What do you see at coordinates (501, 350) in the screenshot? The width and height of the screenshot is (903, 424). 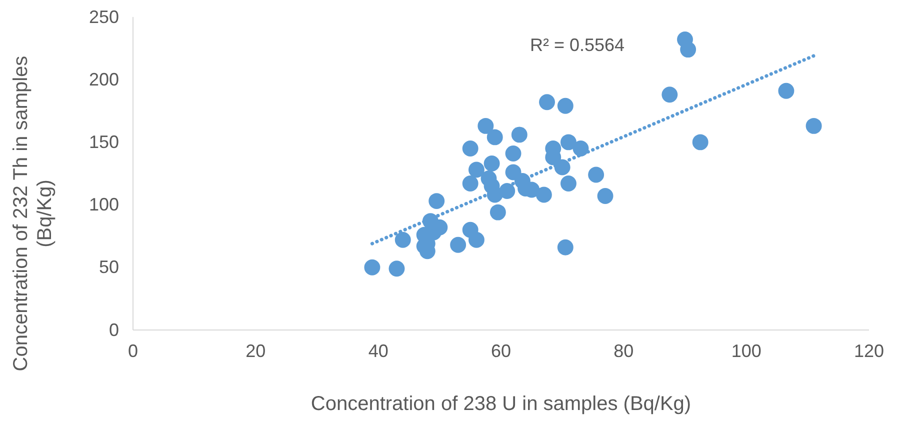 I see `x-tick-label: 60` at bounding box center [501, 350].